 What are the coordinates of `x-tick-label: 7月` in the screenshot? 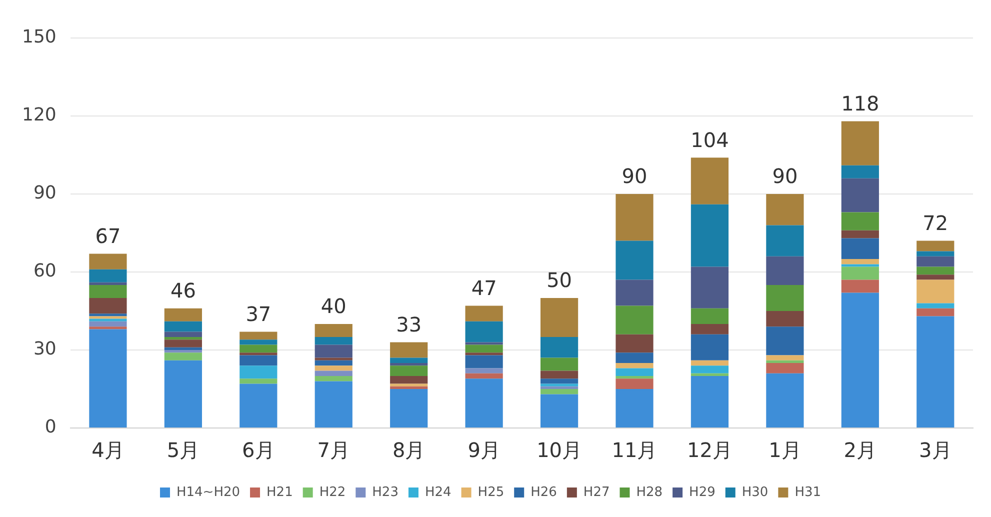 It's located at (333, 450).